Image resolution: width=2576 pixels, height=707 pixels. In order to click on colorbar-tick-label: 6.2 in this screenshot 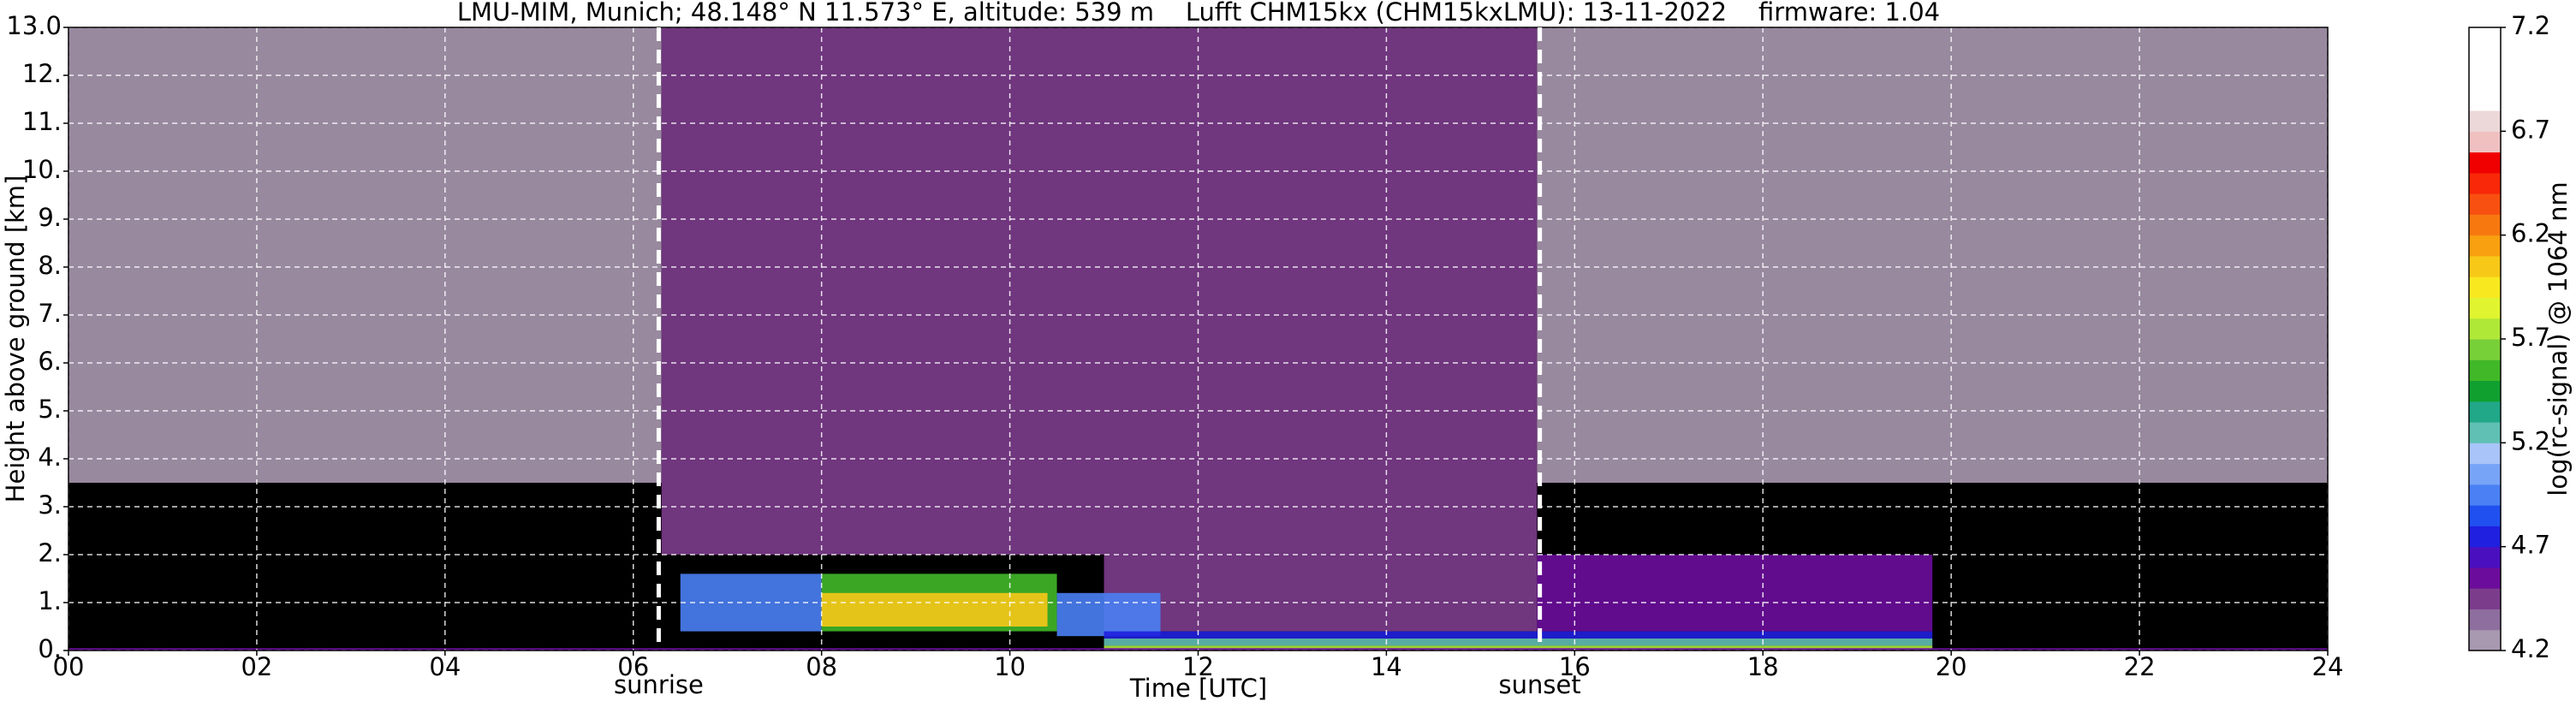, I will do `click(2531, 234)`.